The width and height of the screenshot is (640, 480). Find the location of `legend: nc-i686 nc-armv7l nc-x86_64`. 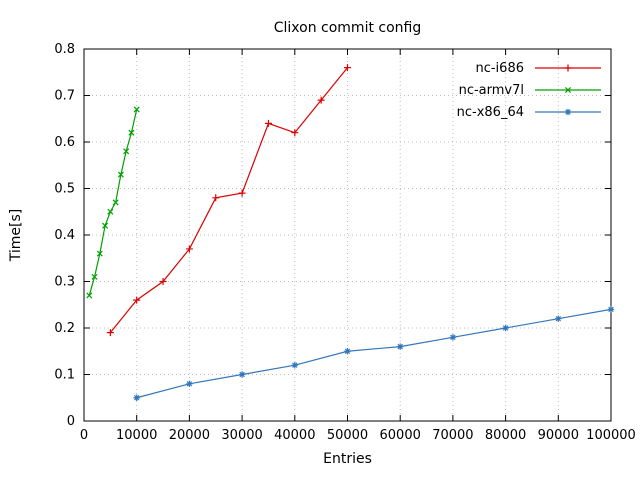

legend: nc-i686 nc-armv7l nc-x86_64 is located at coordinates (529, 90).